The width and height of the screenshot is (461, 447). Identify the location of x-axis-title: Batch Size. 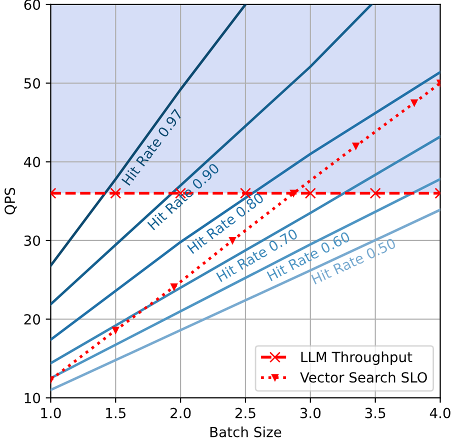
(246, 432).